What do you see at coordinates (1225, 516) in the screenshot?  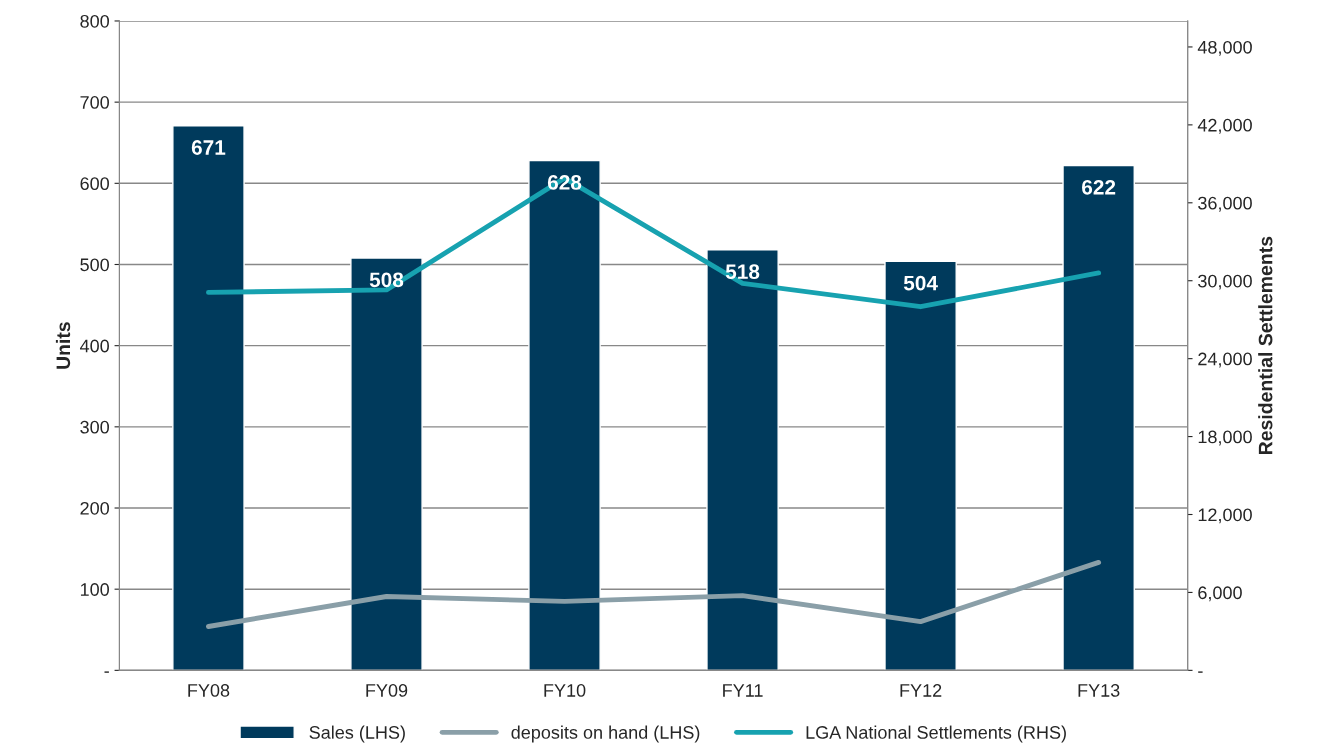 I see `y2-tick-label: 12,000` at bounding box center [1225, 516].